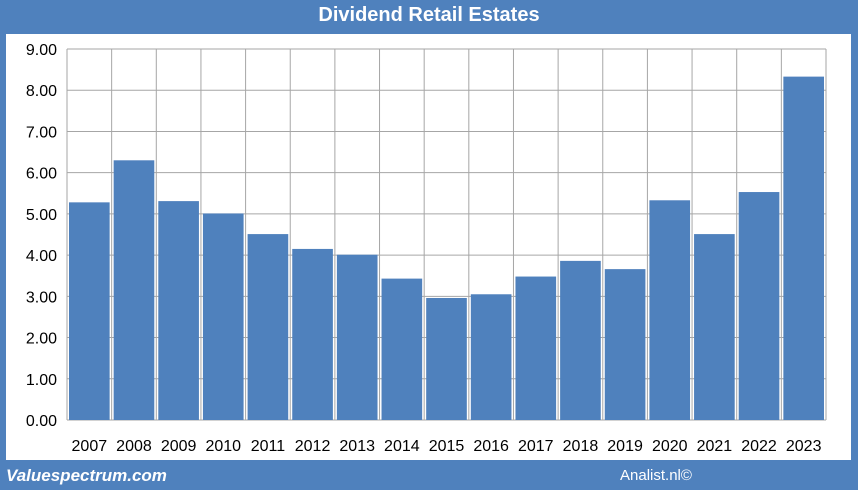 This screenshot has width=858, height=490. What do you see at coordinates (86, 475) in the screenshot?
I see `footer-brand: Valuespectrum.com` at bounding box center [86, 475].